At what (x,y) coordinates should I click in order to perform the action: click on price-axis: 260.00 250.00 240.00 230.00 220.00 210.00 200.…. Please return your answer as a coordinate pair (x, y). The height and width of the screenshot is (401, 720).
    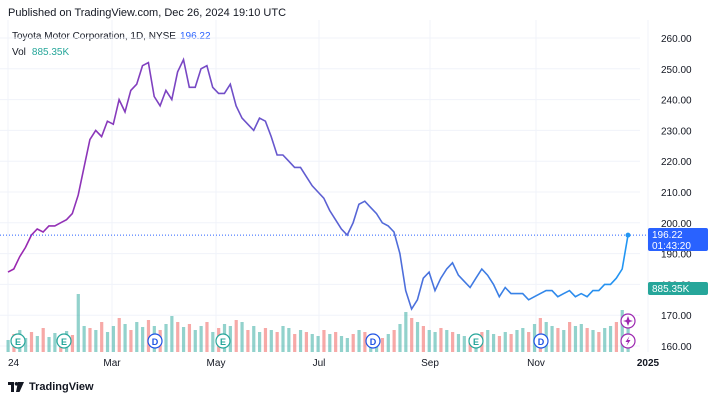
    Looking at the image, I should click on (676, 193).